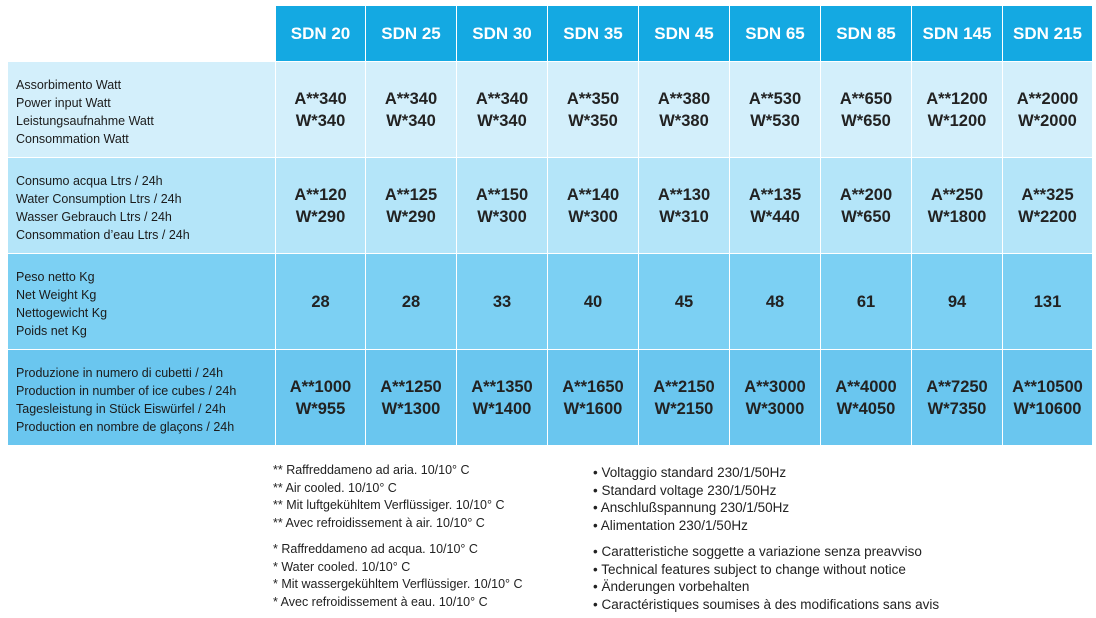 This screenshot has height=618, width=1096. Describe the element at coordinates (371, 470) in the screenshot. I see `note-line: ** Raffreddameno ad aria. 10/10° C` at that location.